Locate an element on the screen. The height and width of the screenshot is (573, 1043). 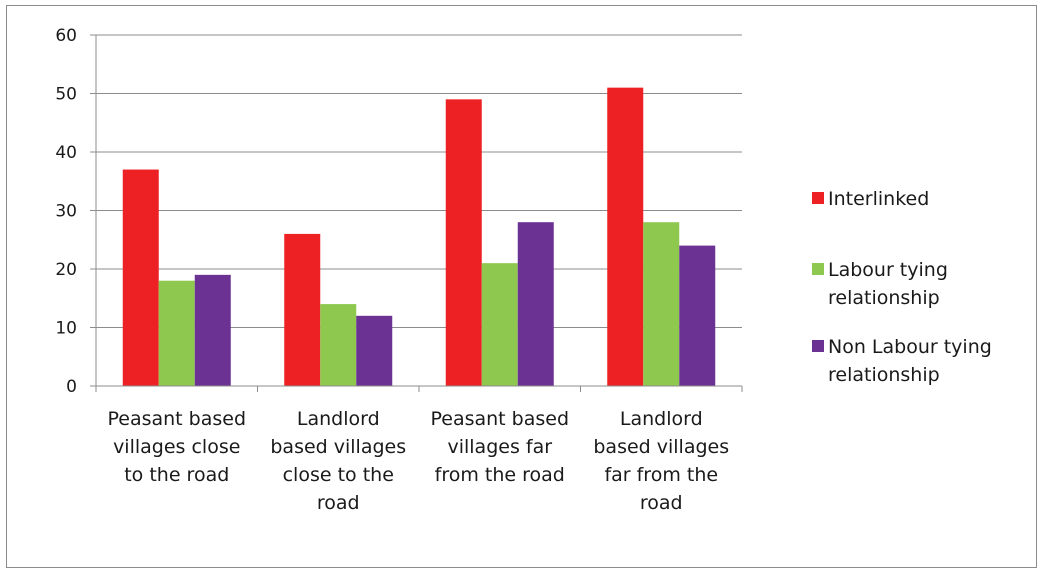
x-tick-label: villages far is located at coordinates (499, 447).